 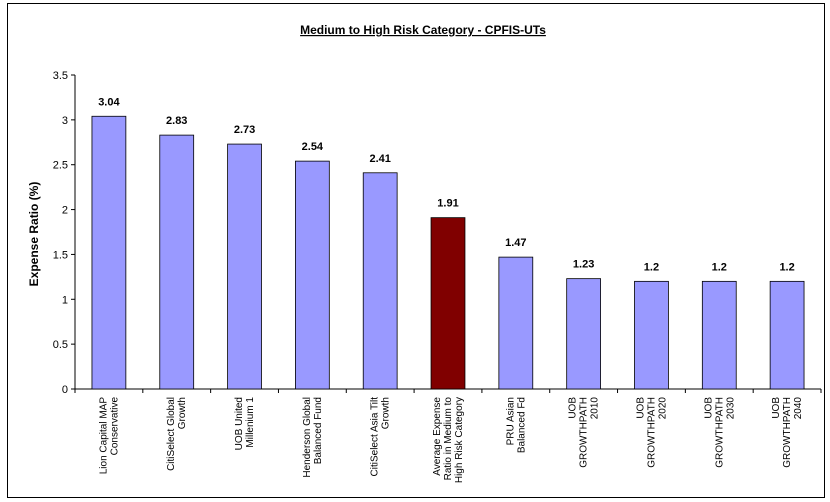 I want to click on category-label-line: Lion Capital MAP, so click(x=103, y=436).